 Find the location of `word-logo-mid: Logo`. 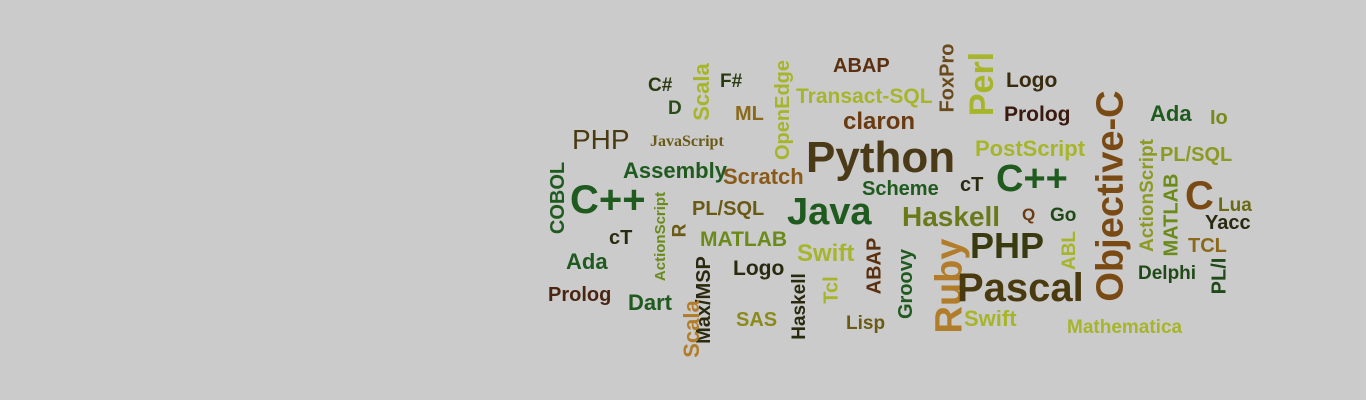

word-logo-mid: Logo is located at coordinates (759, 268).